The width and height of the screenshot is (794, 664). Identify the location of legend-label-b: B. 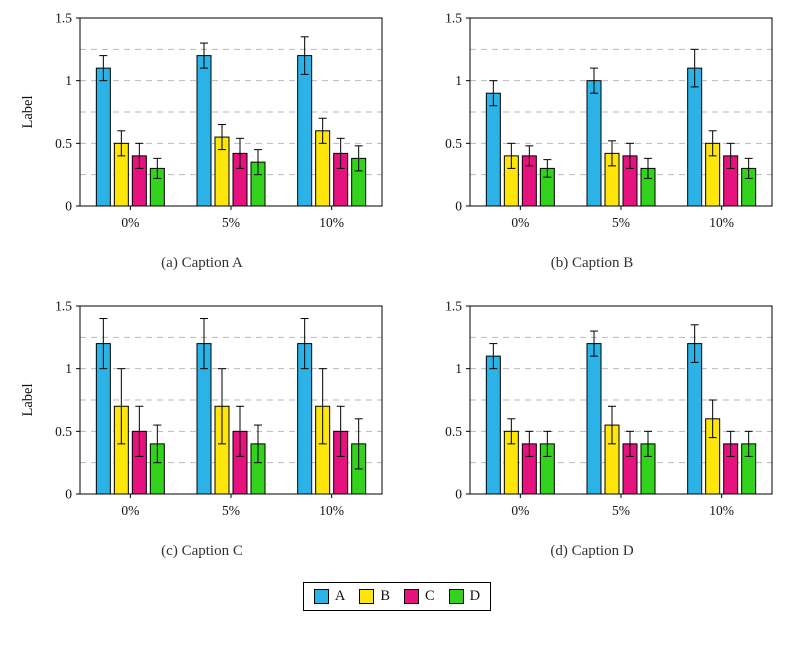
(385, 596).